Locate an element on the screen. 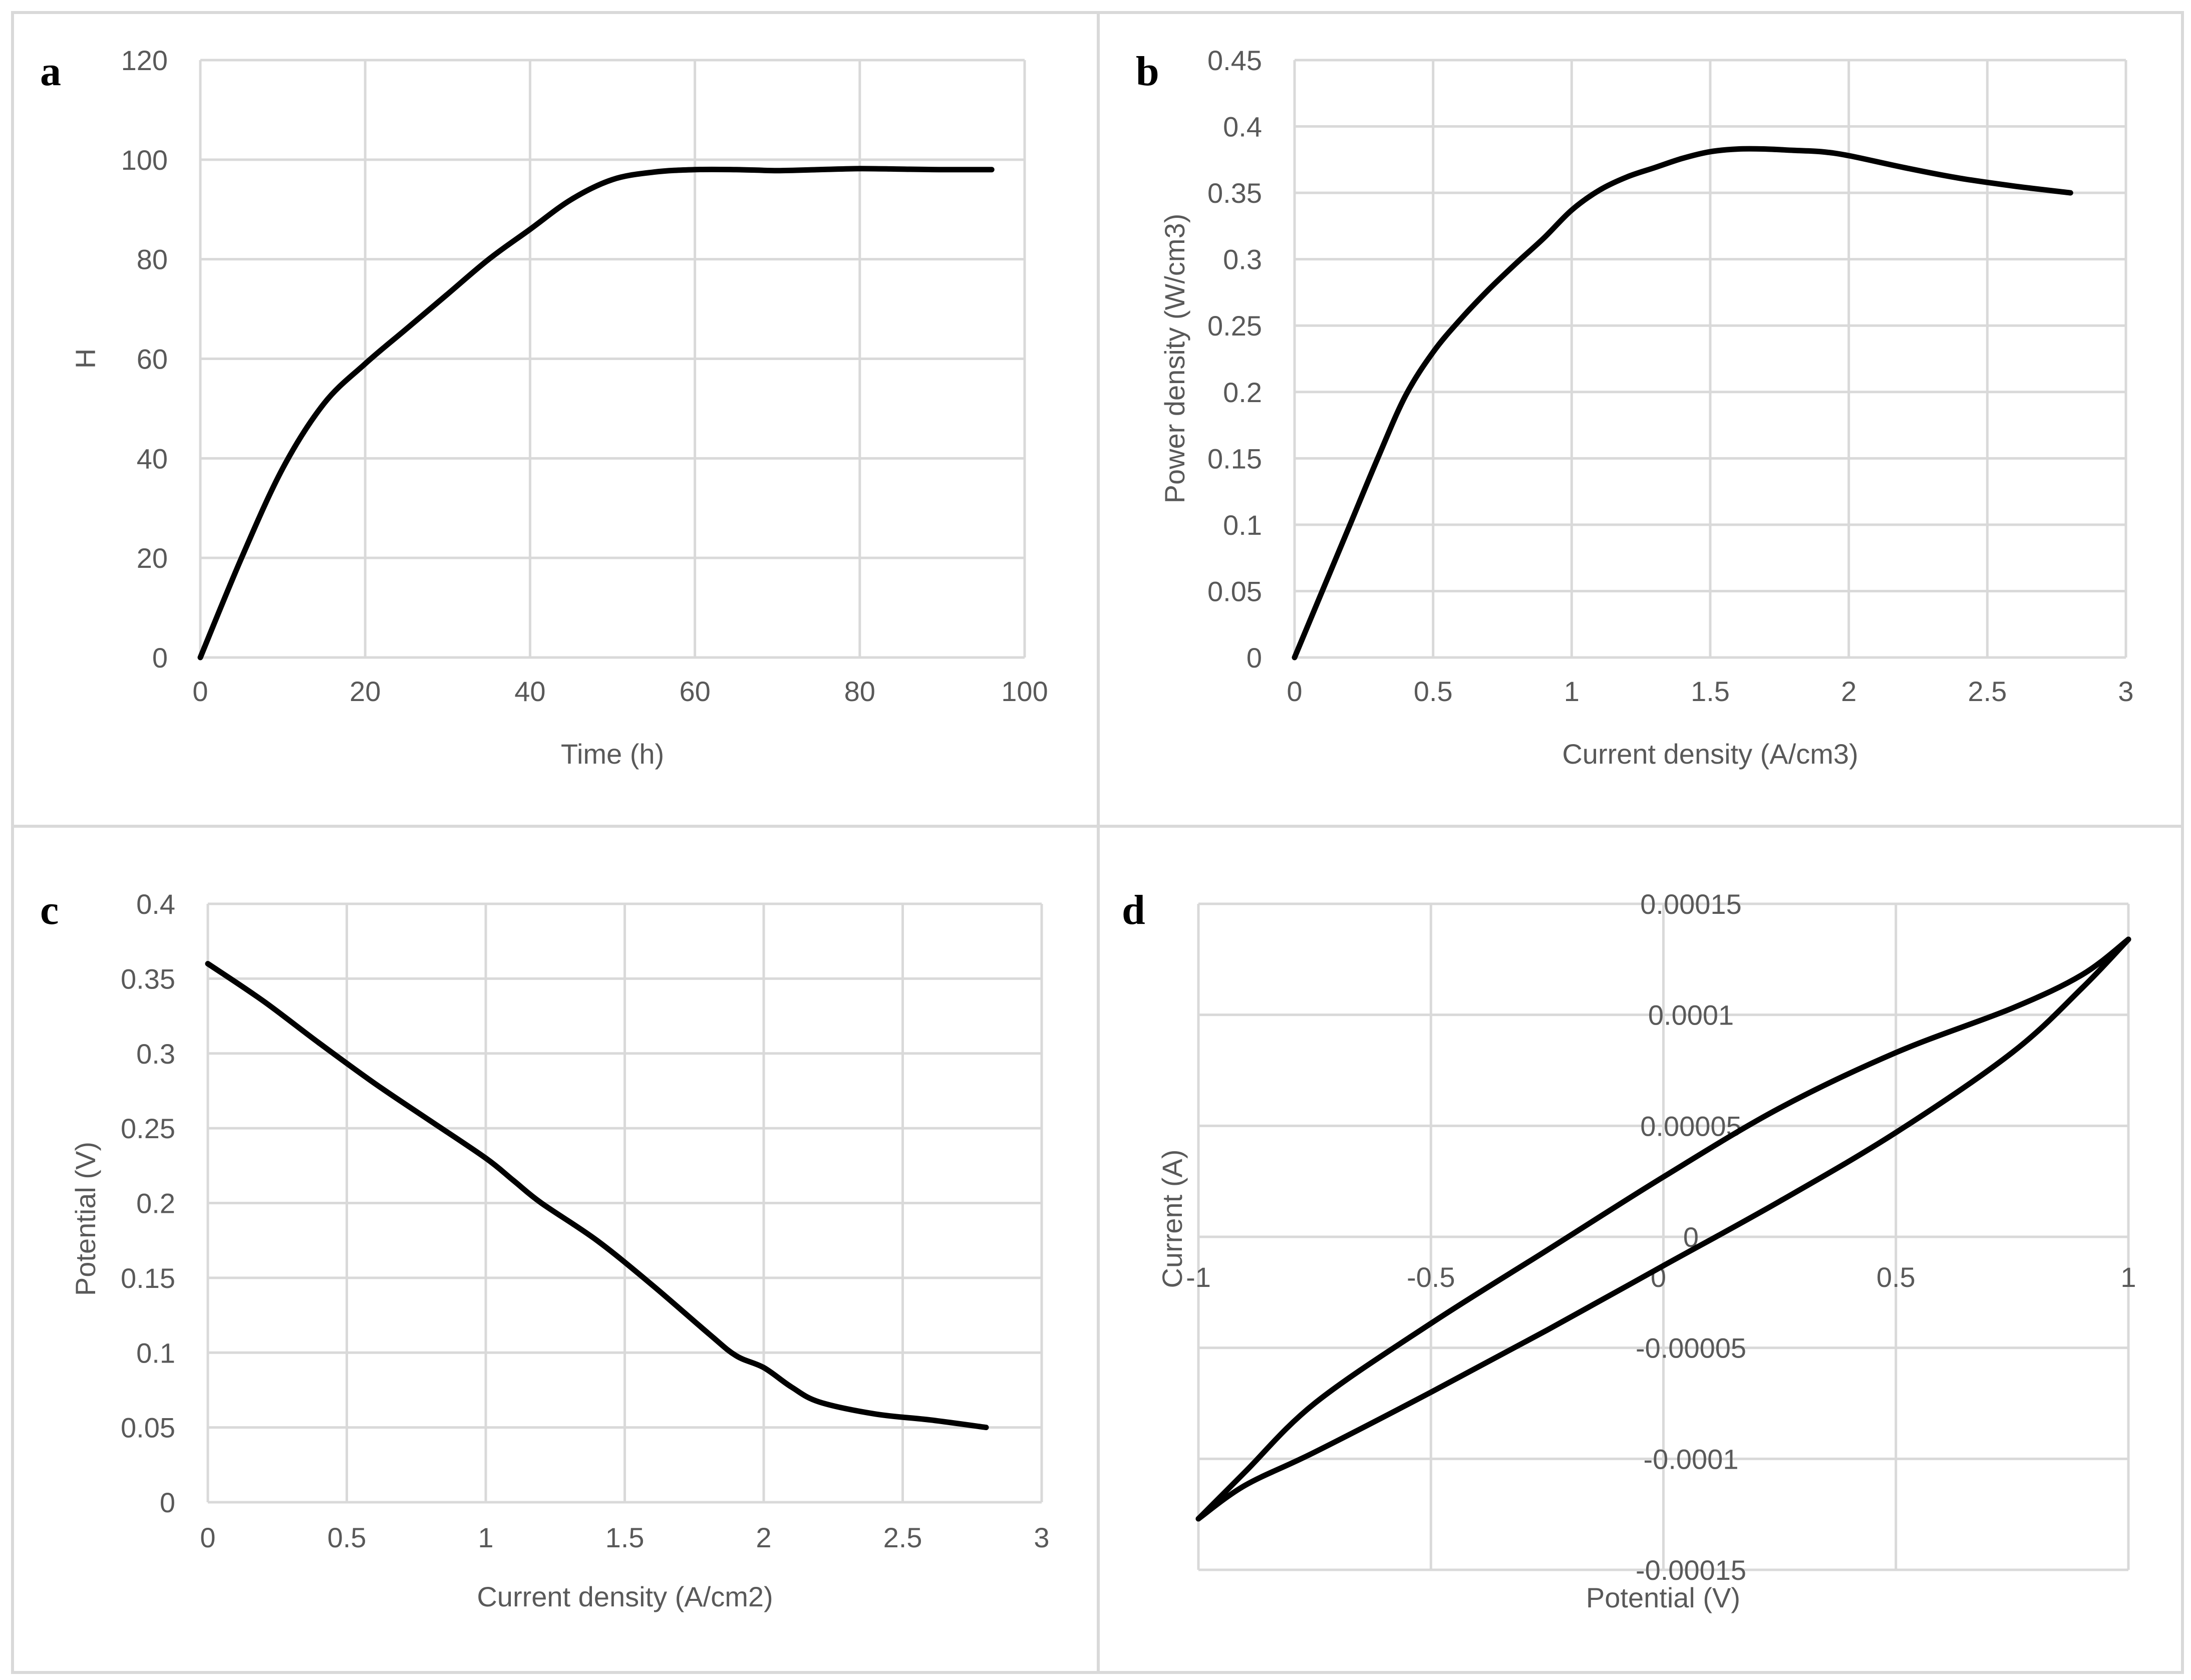 The height and width of the screenshot is (1680, 2191). panel-c-x-tick-label: 1 is located at coordinates (486, 1538).